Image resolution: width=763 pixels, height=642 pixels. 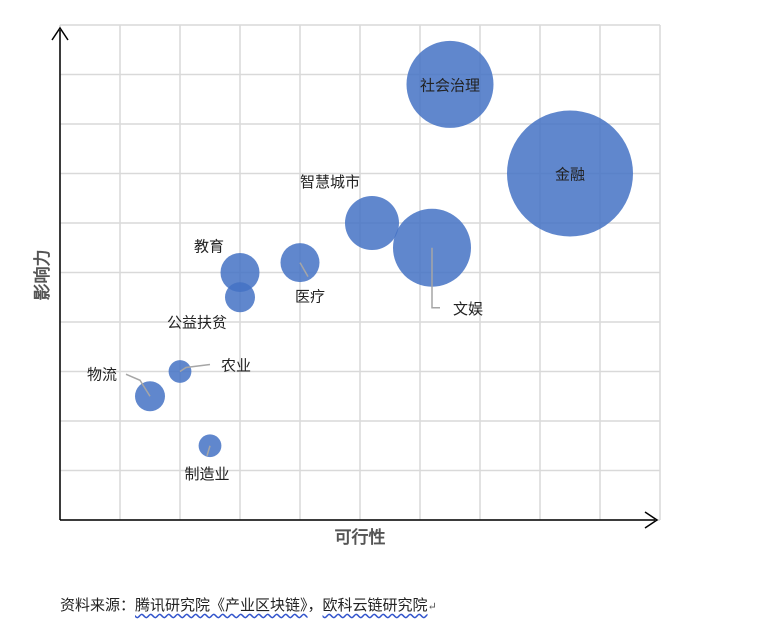 What do you see at coordinates (432, 606) in the screenshot?
I see `paragraph-mark: ↵` at bounding box center [432, 606].